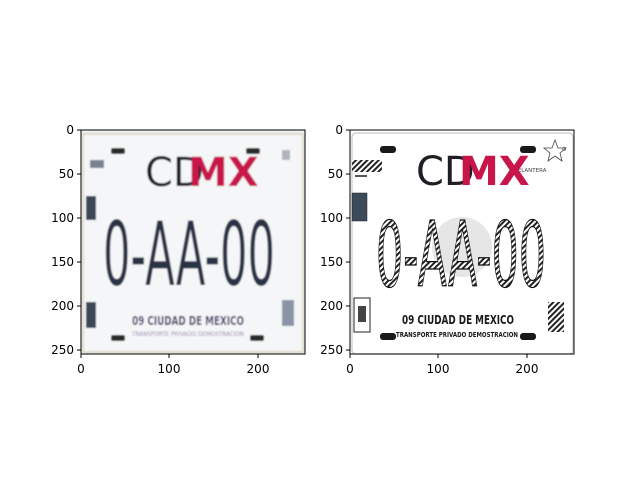 The height and width of the screenshot is (480, 640). I want to click on right-xtick-label: 0, so click(350, 369).